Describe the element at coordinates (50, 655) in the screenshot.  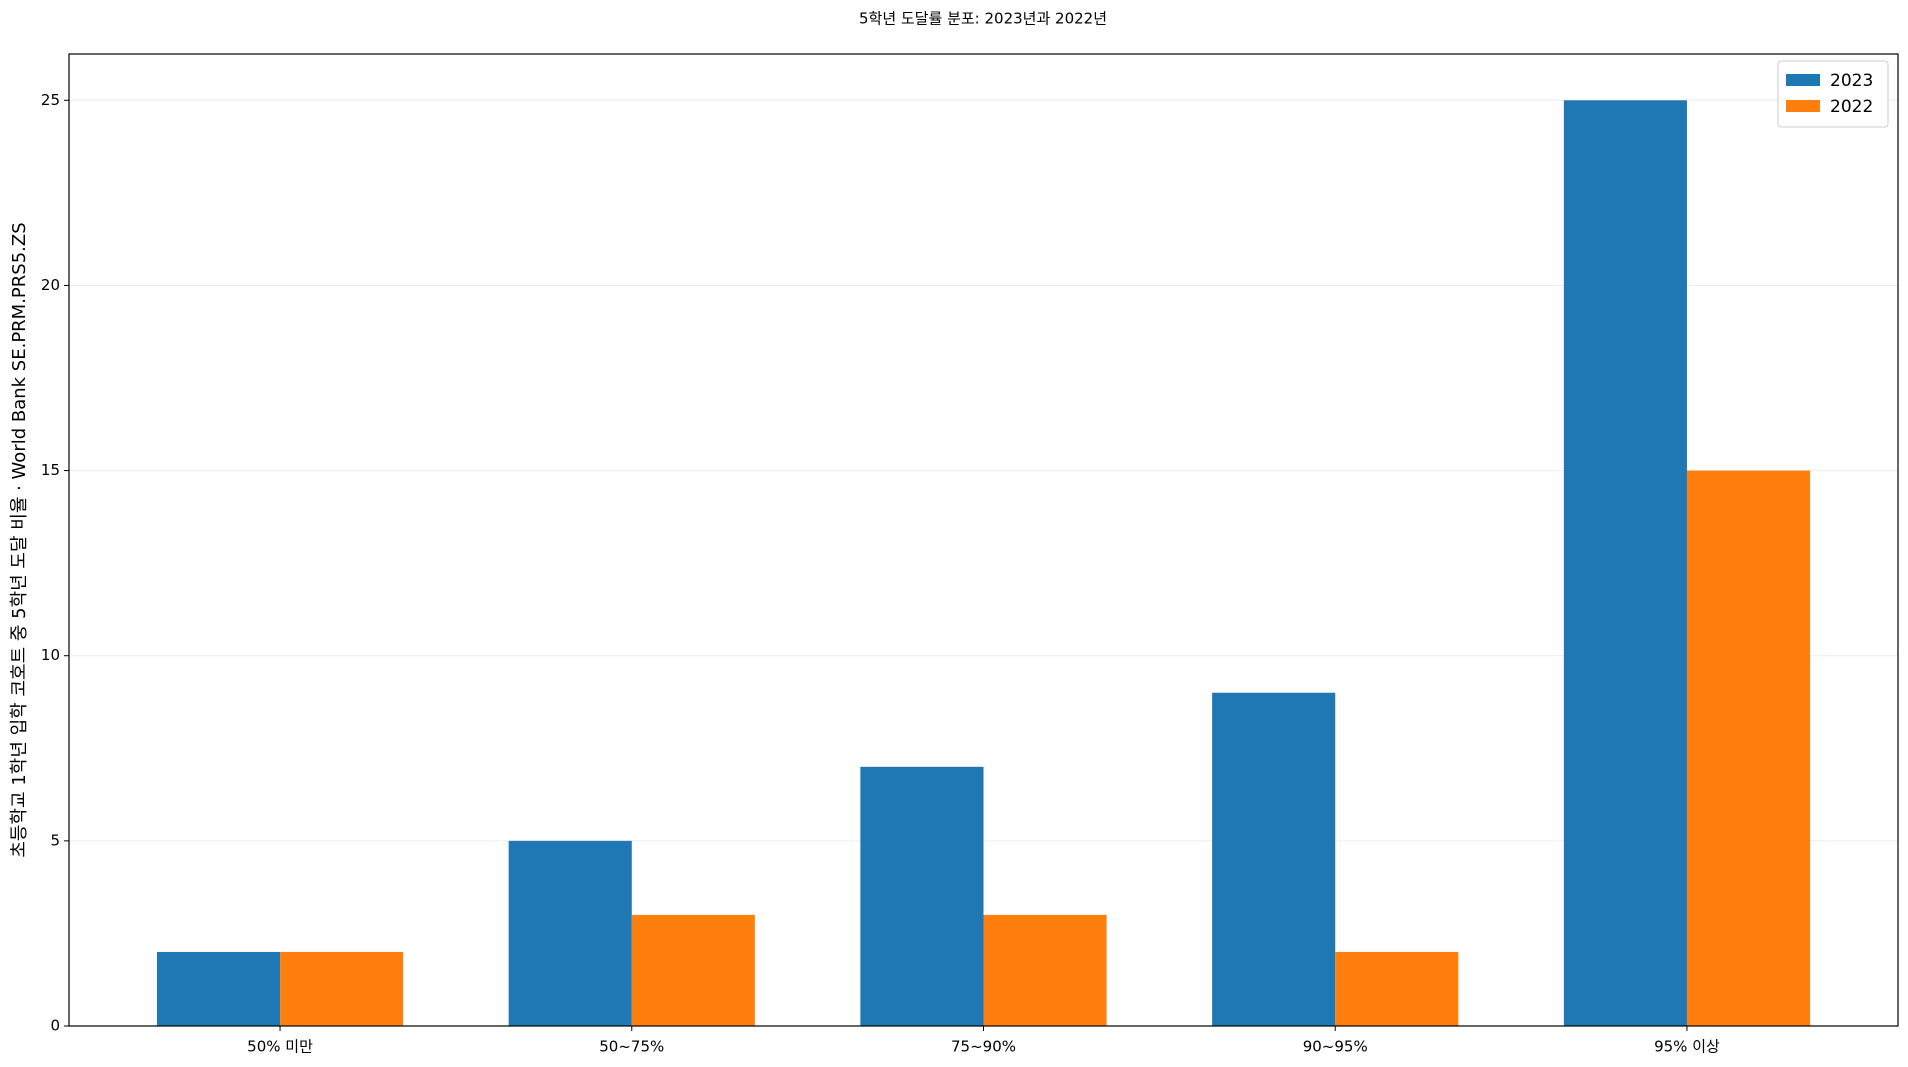
I see `y-tick-label: 10` at that location.